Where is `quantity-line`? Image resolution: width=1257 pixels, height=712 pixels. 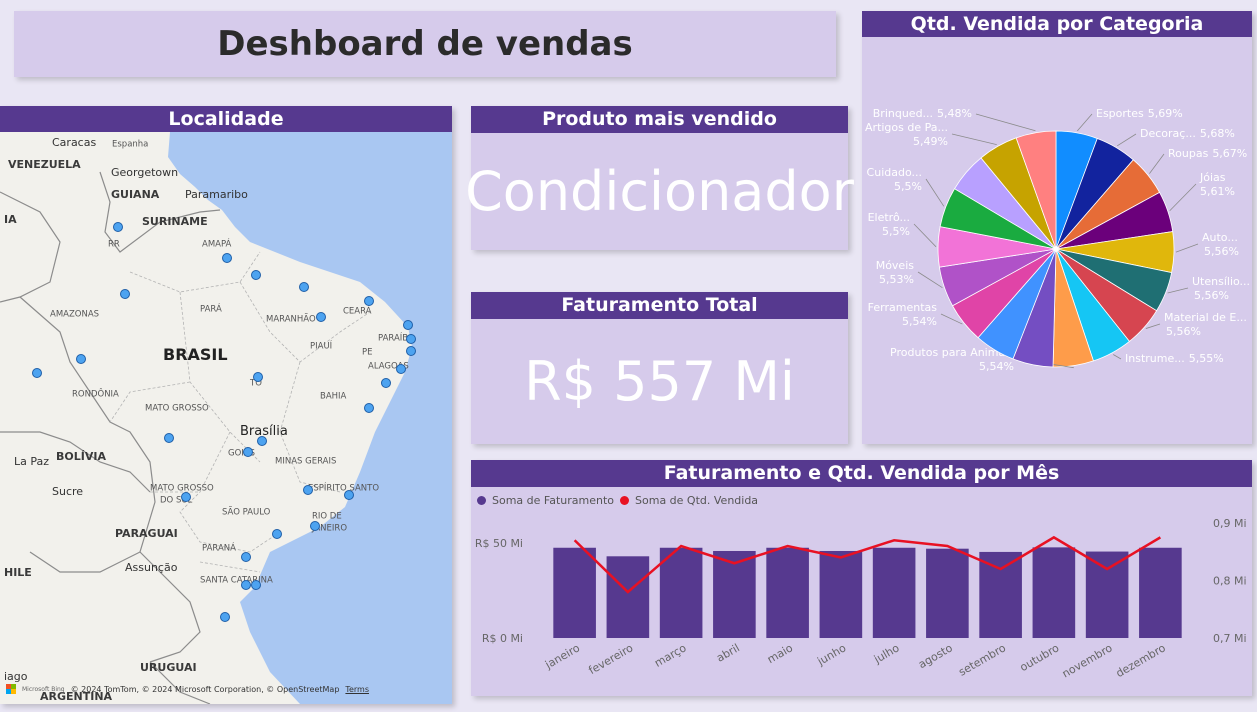 quantity-line is located at coordinates (867, 564).